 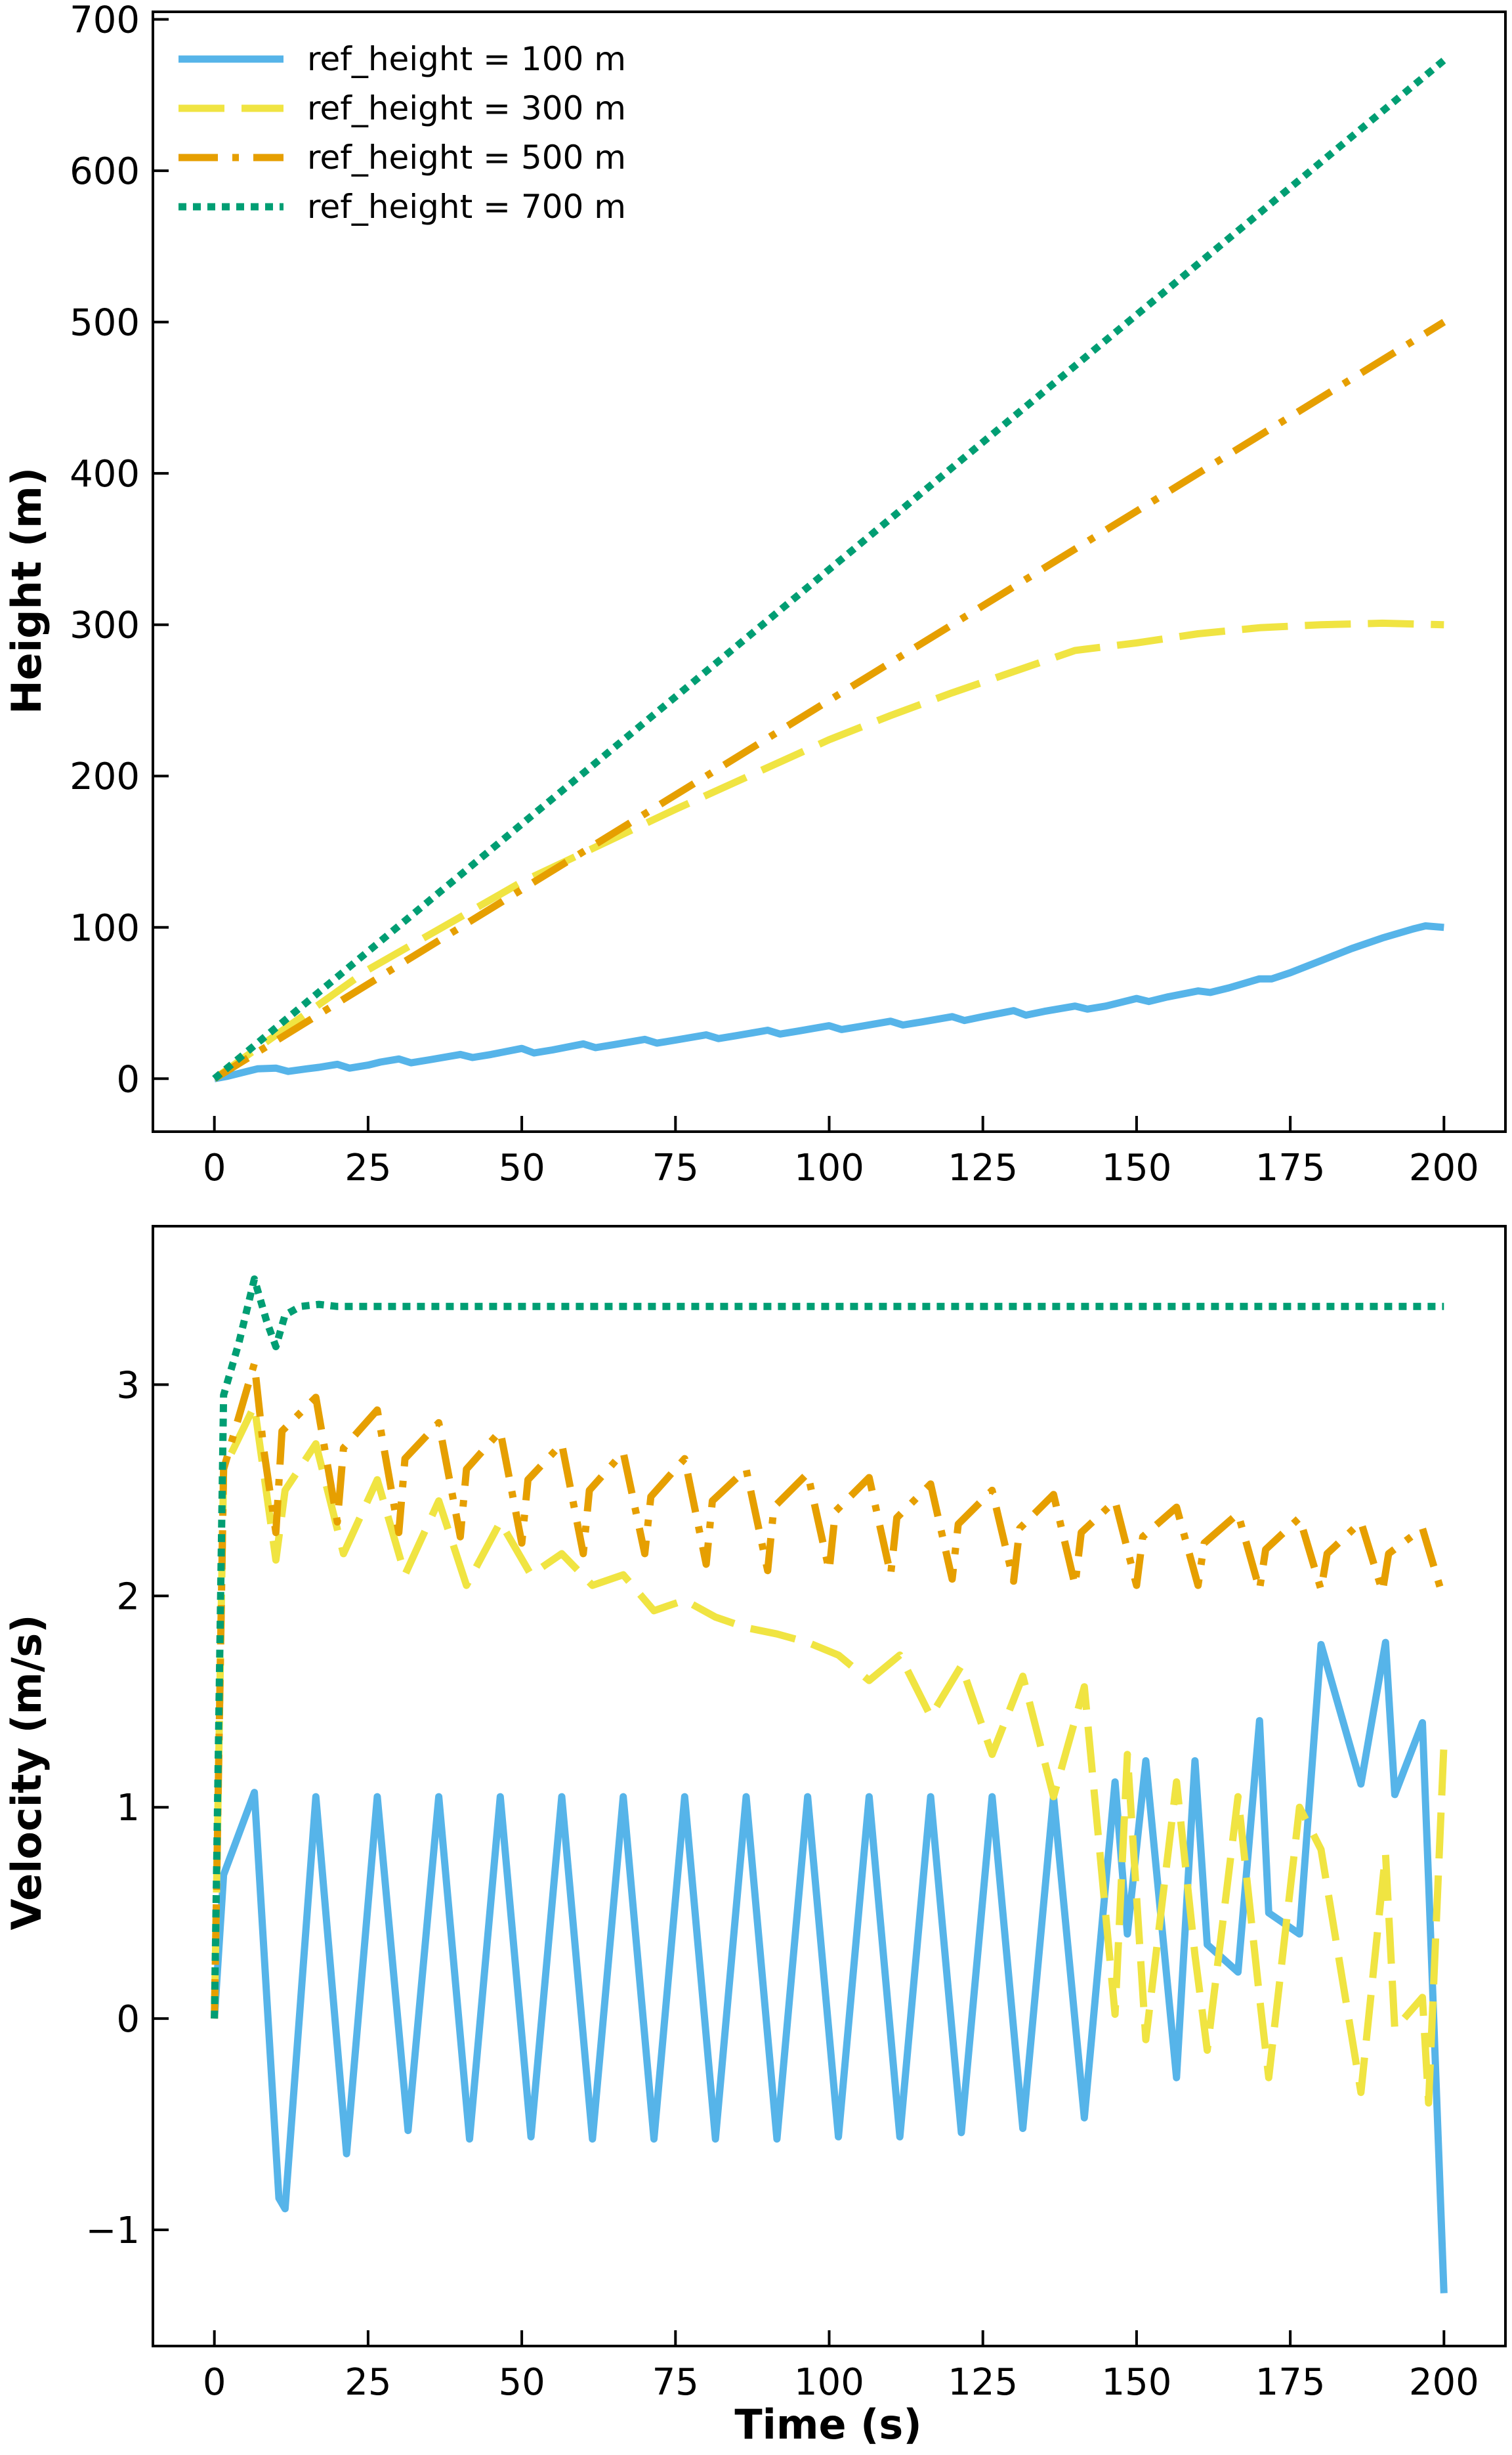 I want to click on velocity-axis-label: Velocity (m/s), so click(x=27, y=1773).